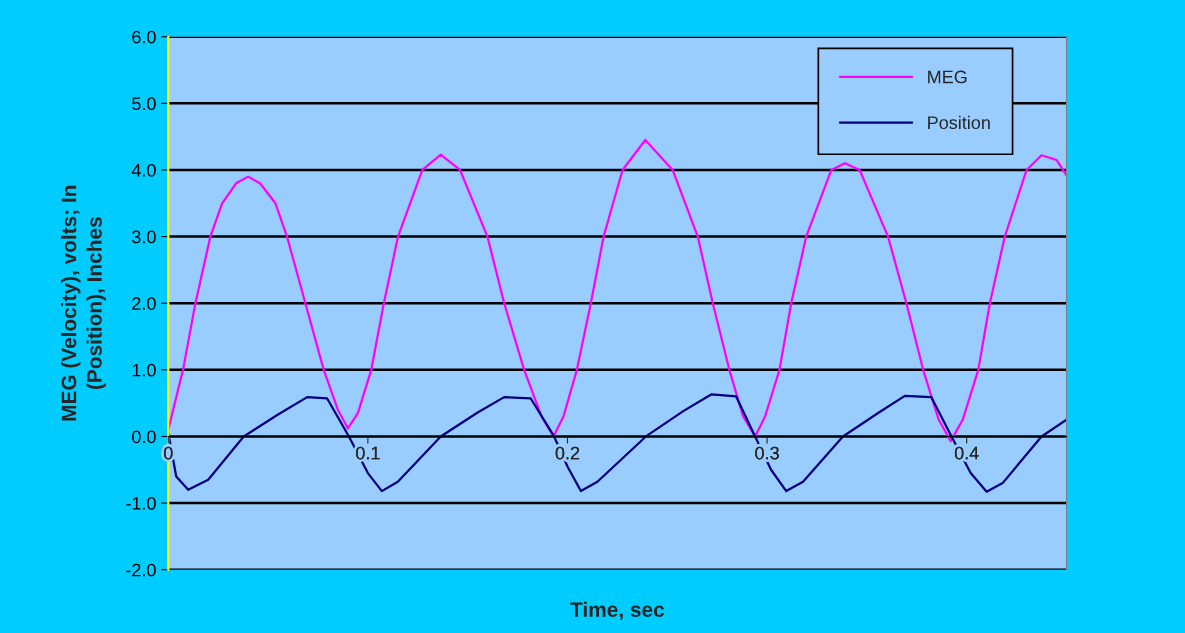 The height and width of the screenshot is (633, 1185). What do you see at coordinates (83, 303) in the screenshot?
I see `y-axis-title: MEG (Velocity), volts; In (Position), Inches` at bounding box center [83, 303].